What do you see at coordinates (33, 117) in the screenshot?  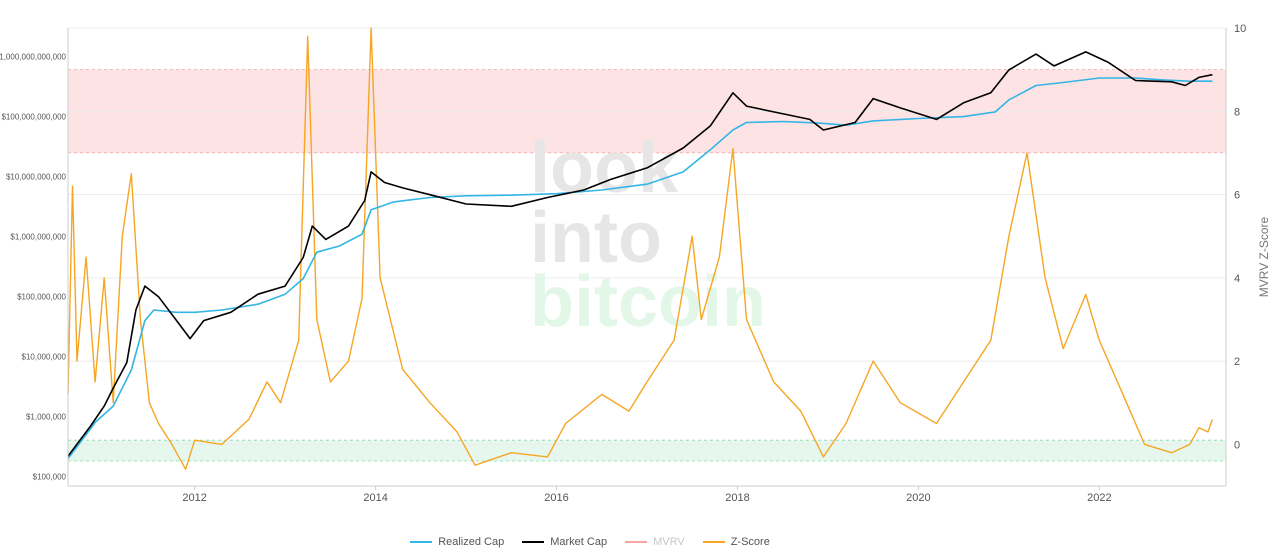 I see `left-tick-label: $100,000,000,000` at bounding box center [33, 117].